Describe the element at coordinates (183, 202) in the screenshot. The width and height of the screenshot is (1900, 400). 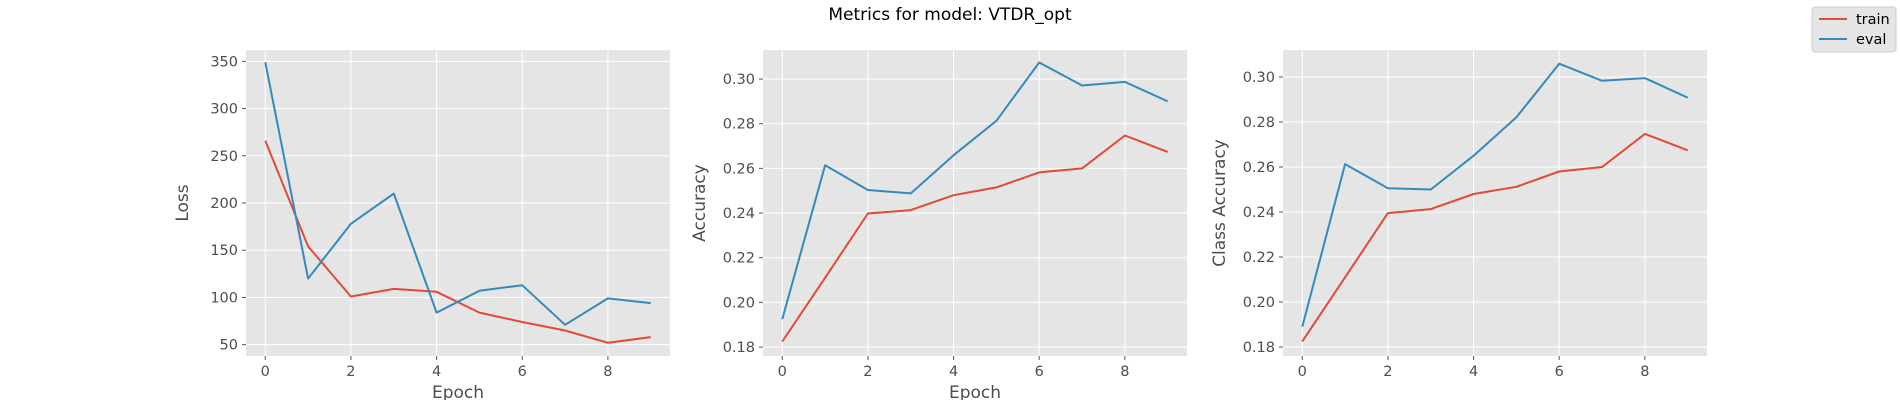
I see `y-axis-label: Loss` at that location.